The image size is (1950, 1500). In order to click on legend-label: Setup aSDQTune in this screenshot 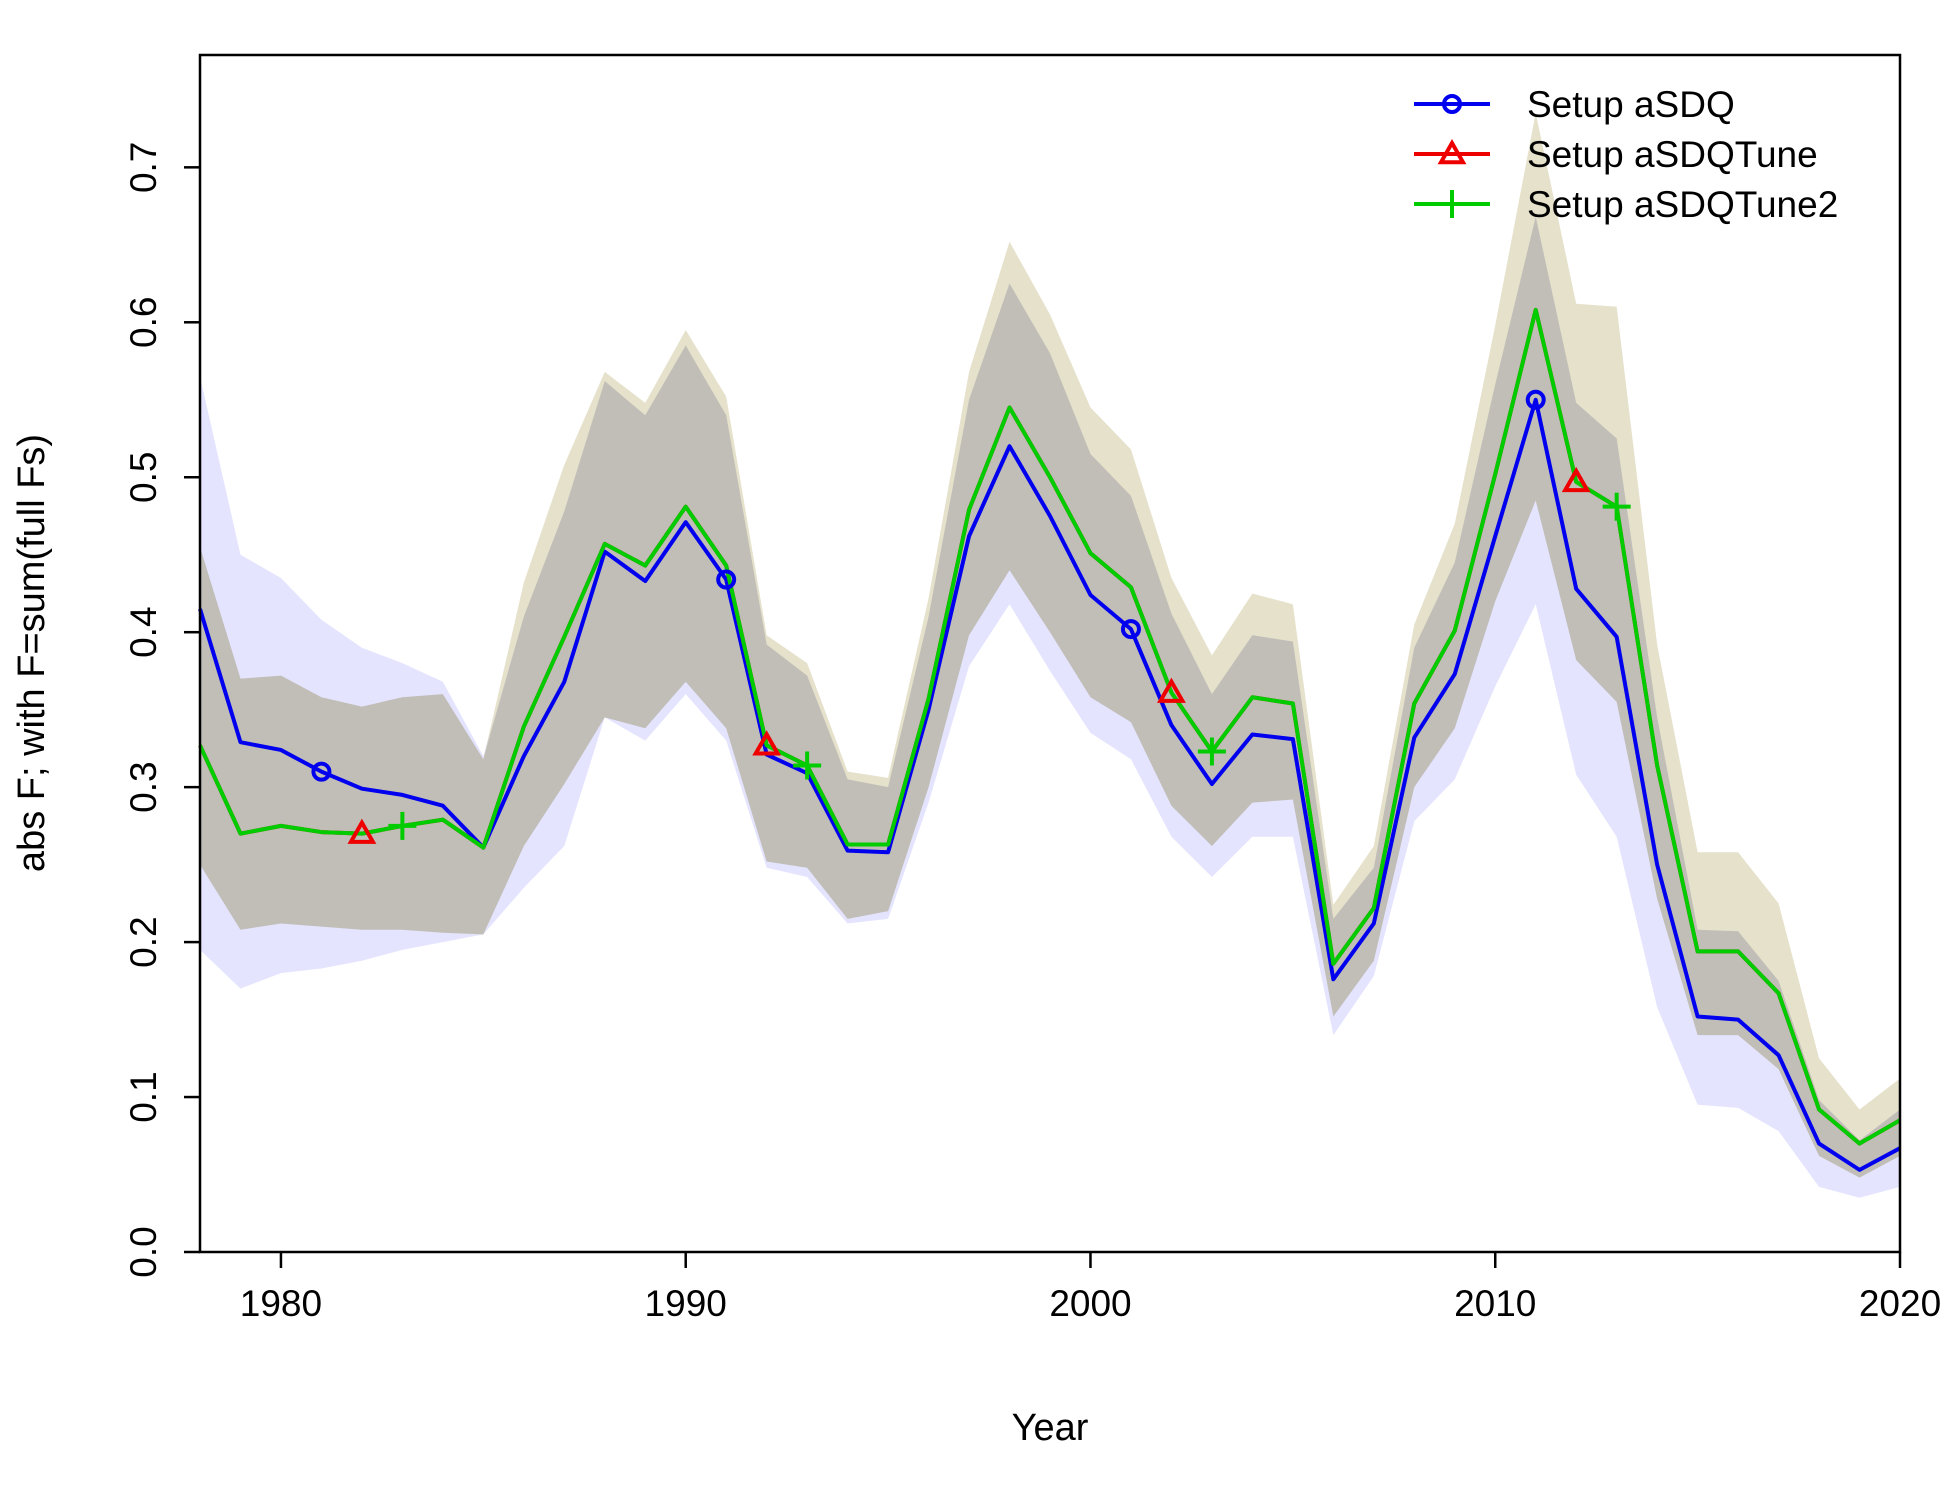, I will do `click(1672, 154)`.